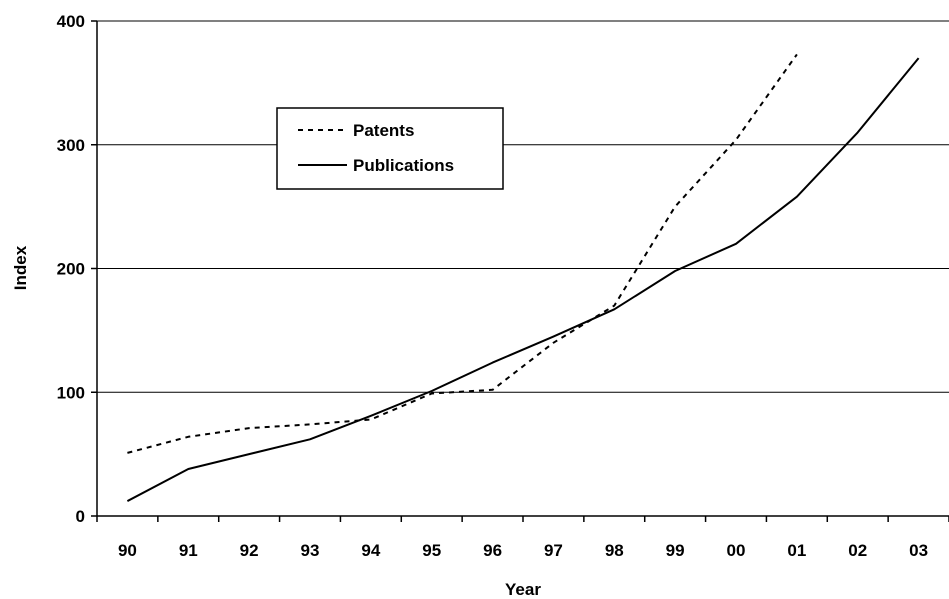 The height and width of the screenshot is (599, 949). Describe the element at coordinates (20, 267) in the screenshot. I see `y-axis-title: Index` at that location.